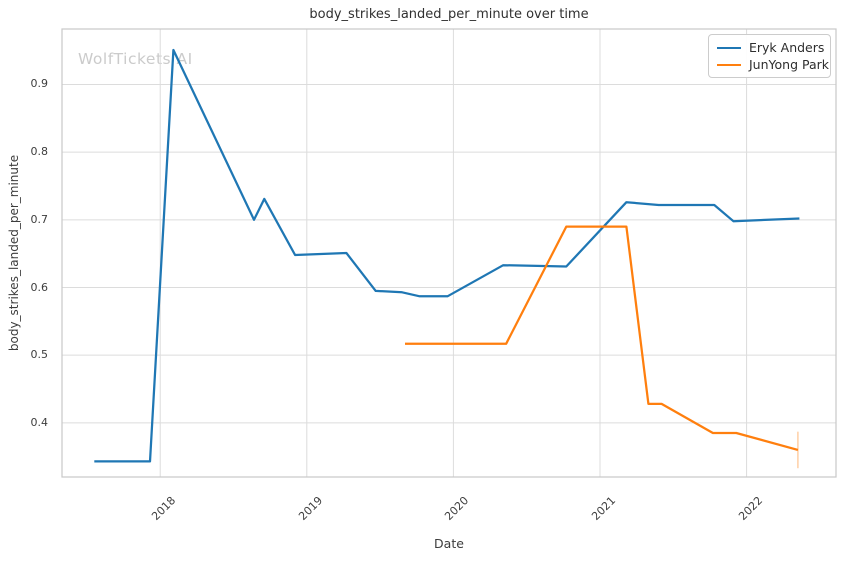 The width and height of the screenshot is (844, 561). I want to click on legend: Eryk Anders JunYong Park, so click(769, 56).